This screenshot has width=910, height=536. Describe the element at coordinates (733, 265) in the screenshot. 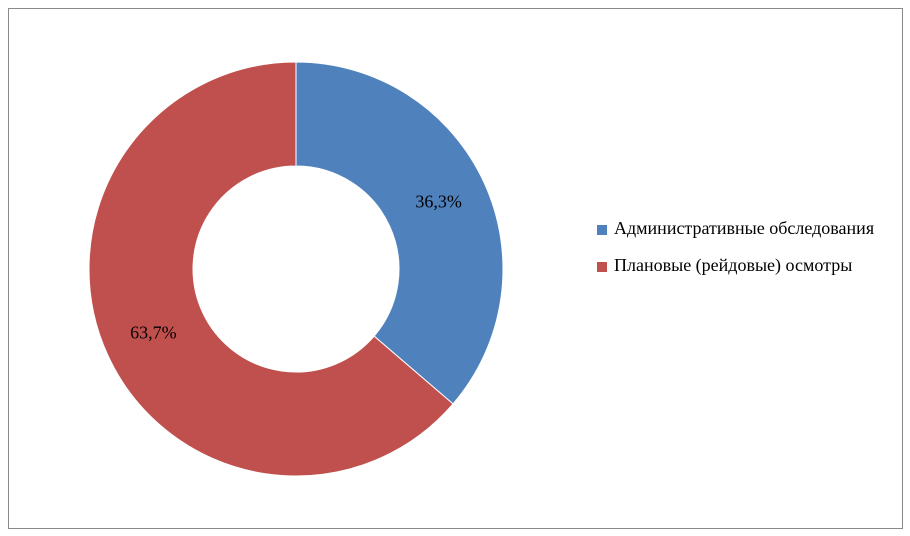

I see `legend-label: Плановые (рейдовые) осмотры` at that location.